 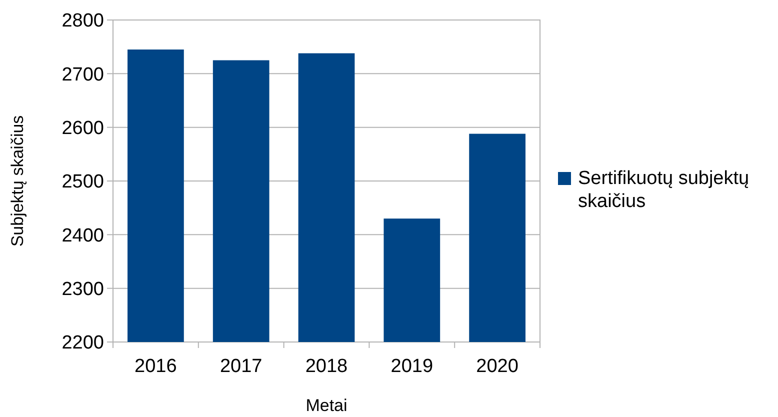 I want to click on y-tick-label: 2600, so click(x=83, y=128).